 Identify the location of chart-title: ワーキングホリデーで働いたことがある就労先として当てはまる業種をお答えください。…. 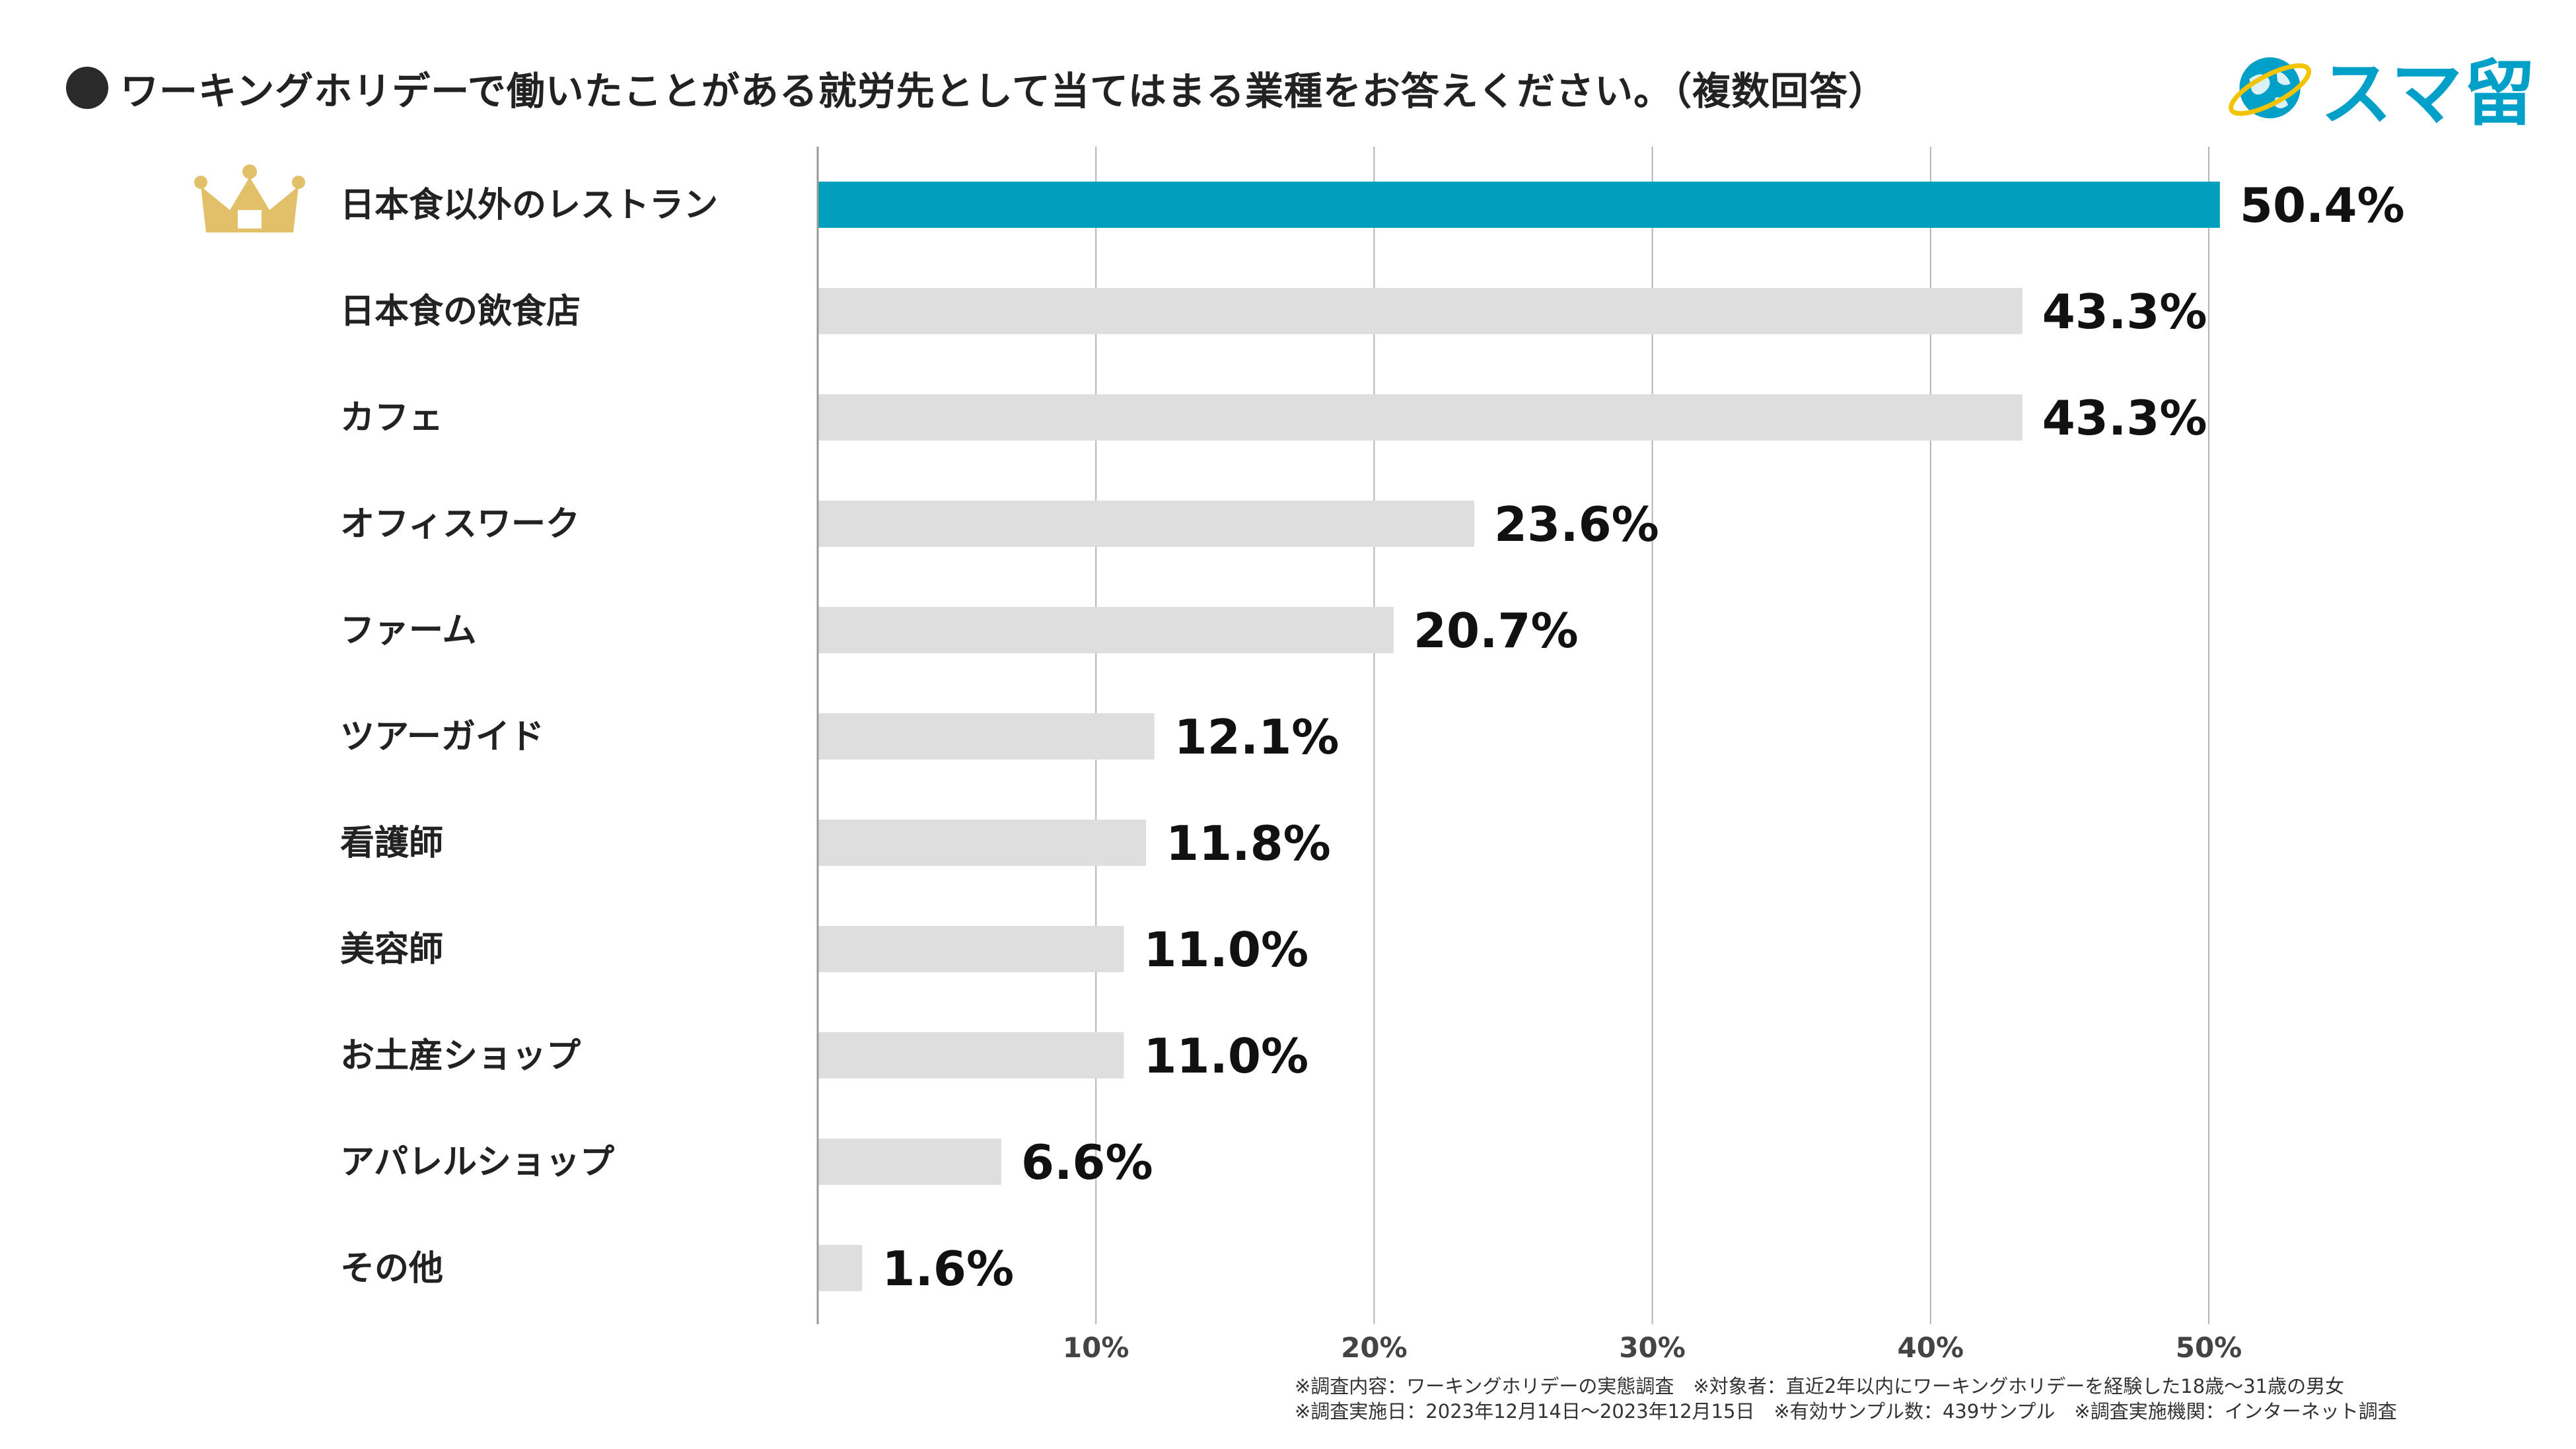
(1004, 92).